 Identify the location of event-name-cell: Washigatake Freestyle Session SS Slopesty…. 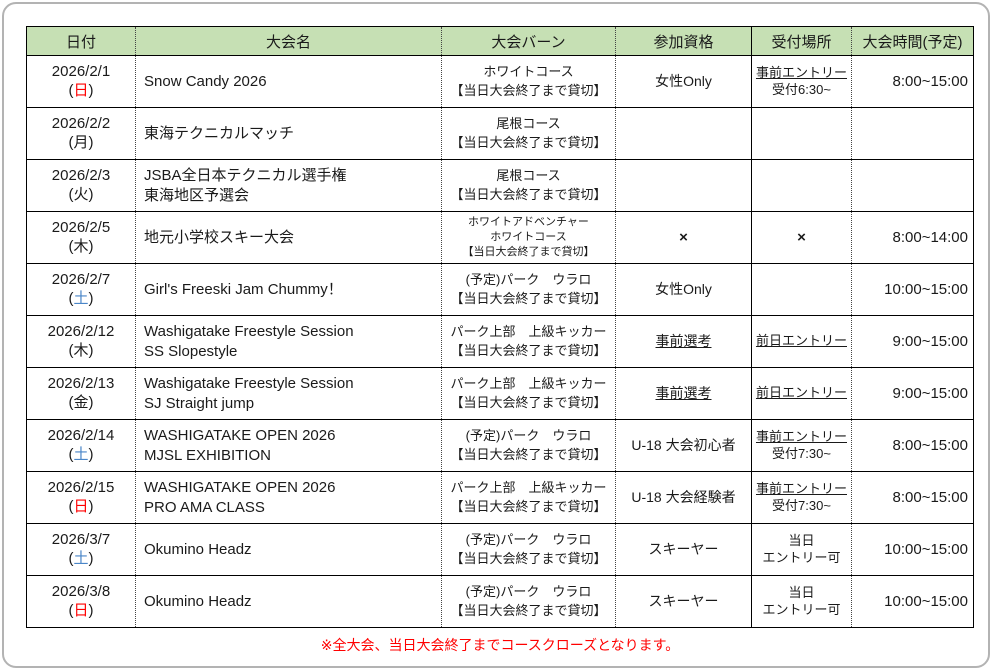
(288, 341).